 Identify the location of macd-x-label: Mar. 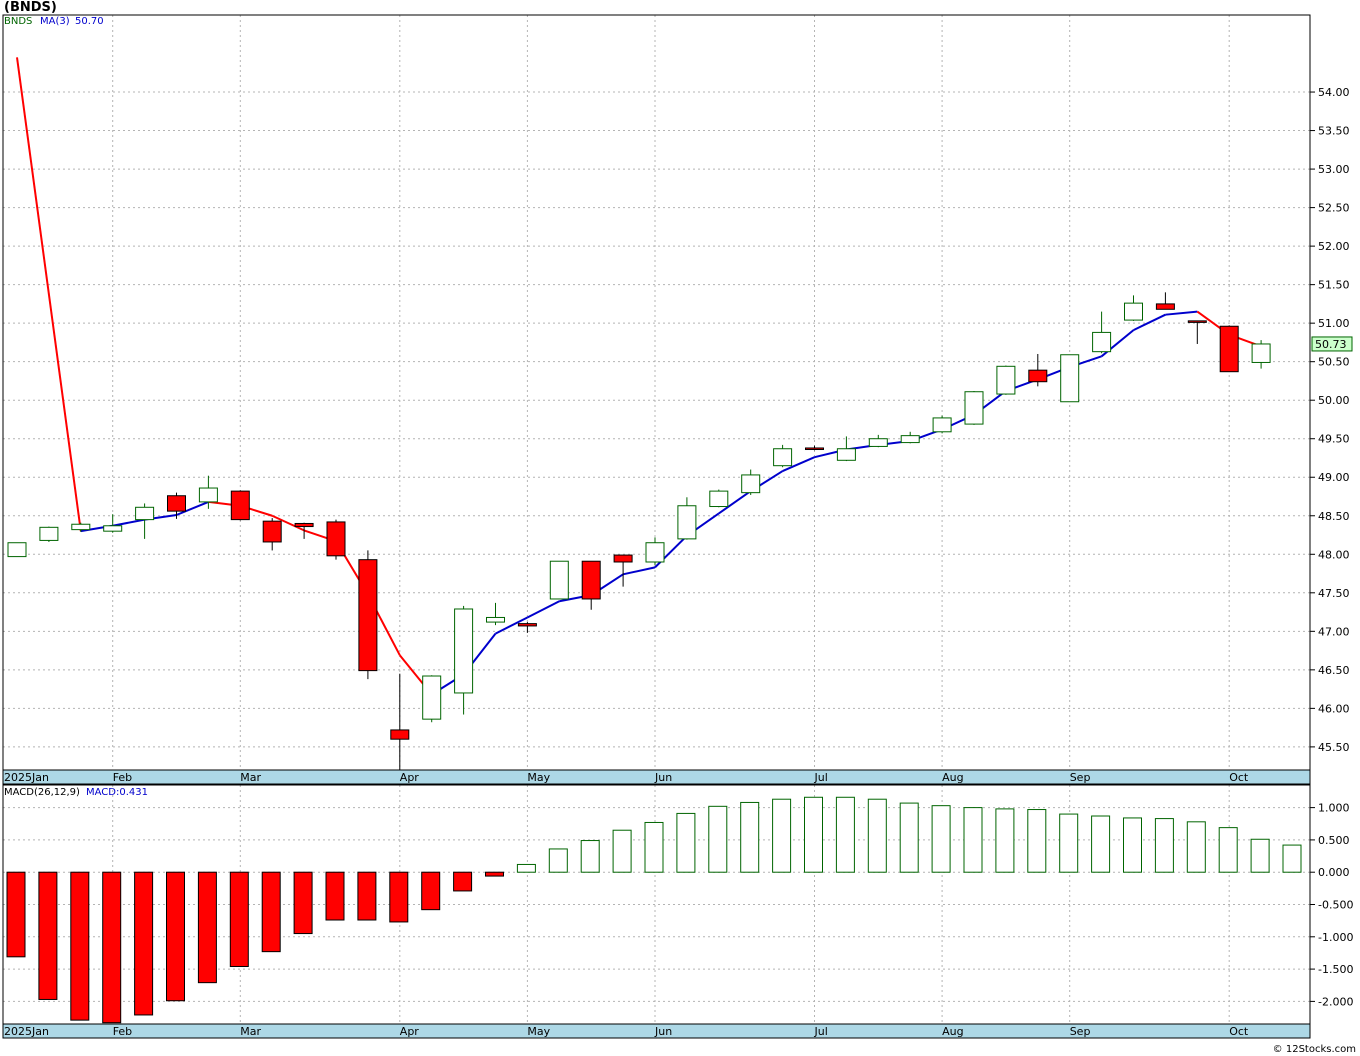
(250, 1031).